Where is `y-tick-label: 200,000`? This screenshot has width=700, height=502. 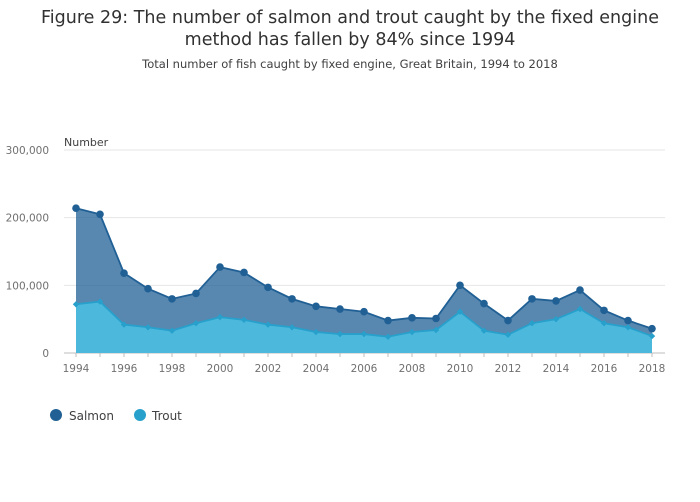 y-tick-label: 200,000 is located at coordinates (27, 219).